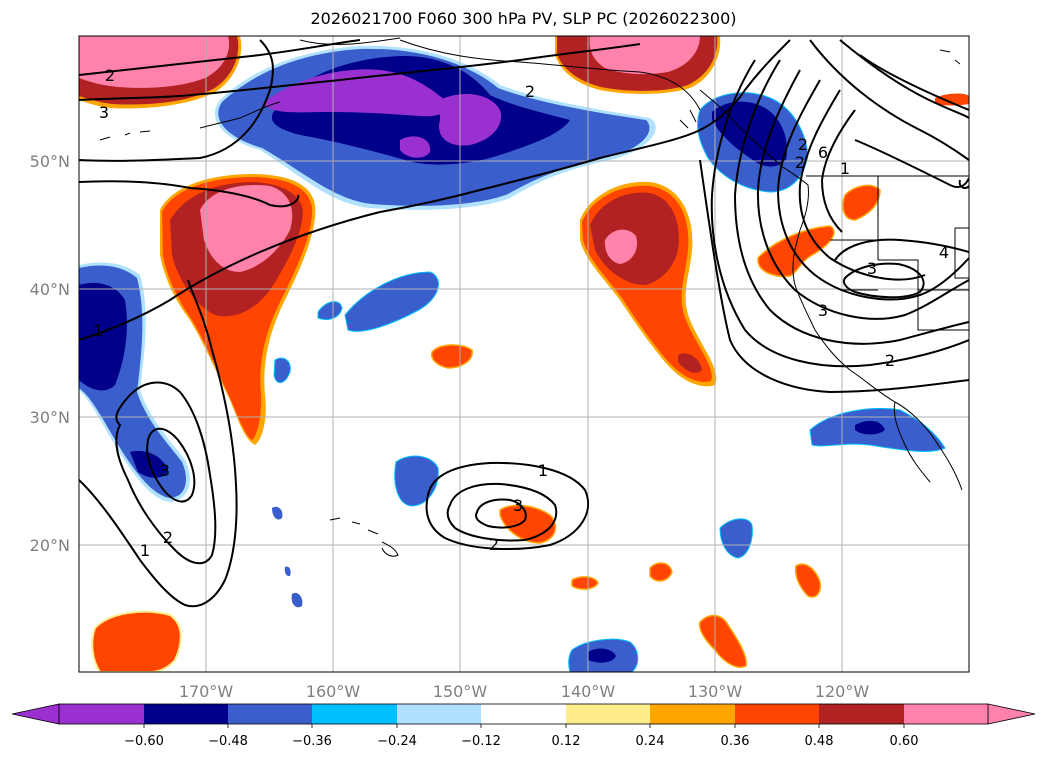 This screenshot has height=765, width=1047. I want to click on coast-alaska, so click(500, 74).